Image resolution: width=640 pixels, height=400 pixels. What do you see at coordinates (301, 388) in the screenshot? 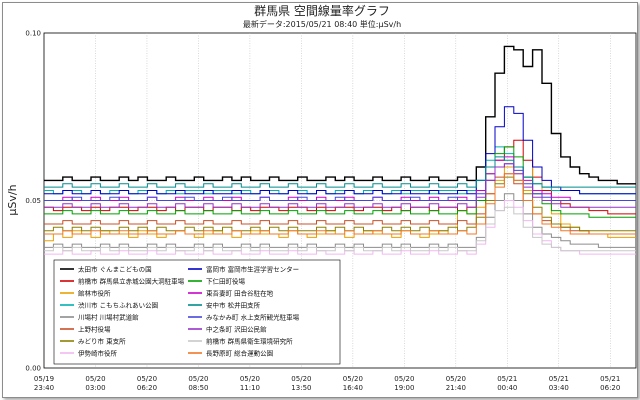
I see `x-tick-time: 13:50` at bounding box center [301, 388].